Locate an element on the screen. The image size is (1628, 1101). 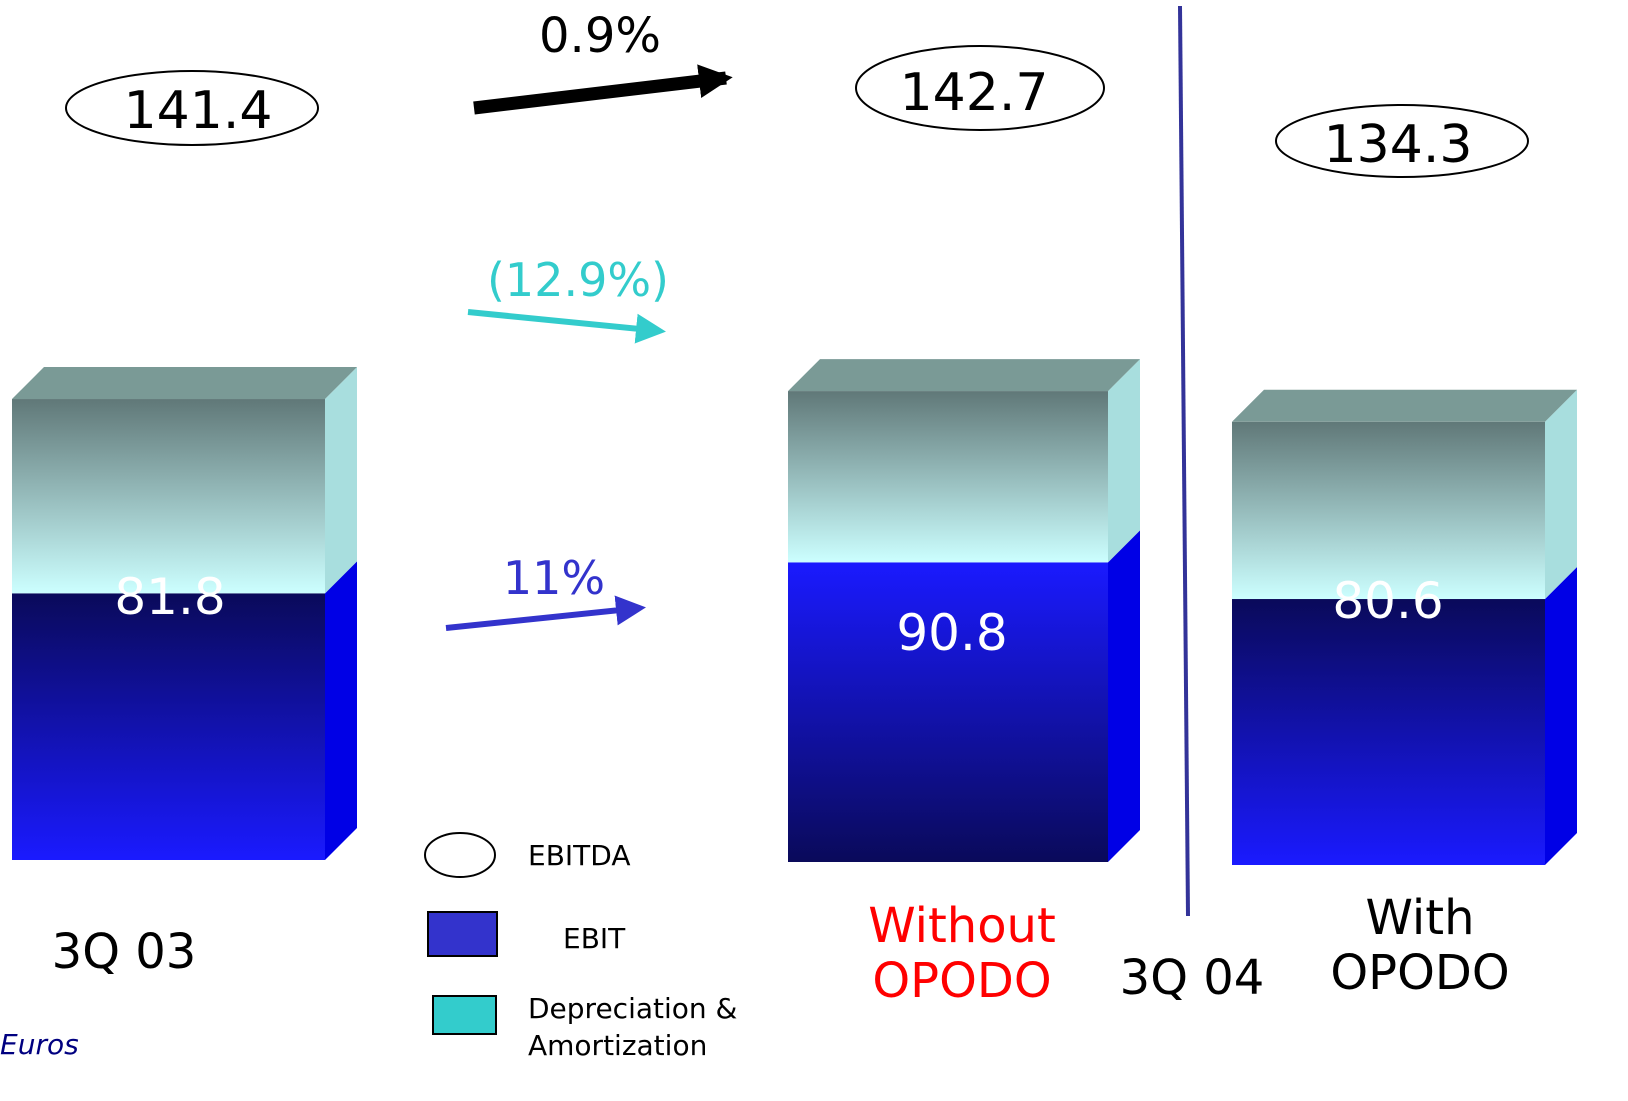
ebitda-ovals: 141.4 142.7 134.3 is located at coordinates (797, 111).